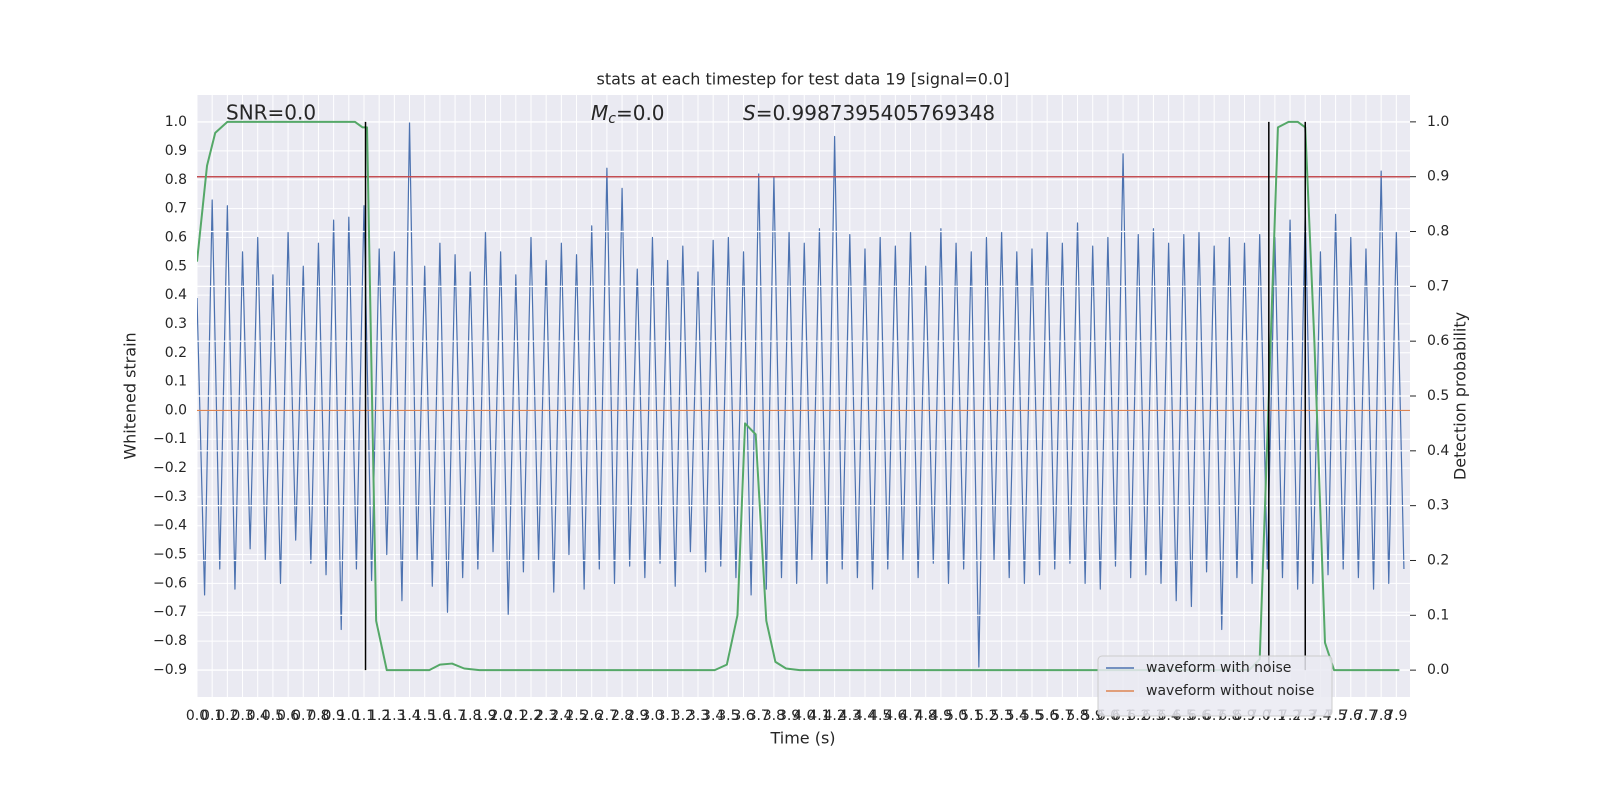 This screenshot has width=1600, height=800. What do you see at coordinates (1396, 716) in the screenshot?
I see `x-tick-label: 7.9` at bounding box center [1396, 716].